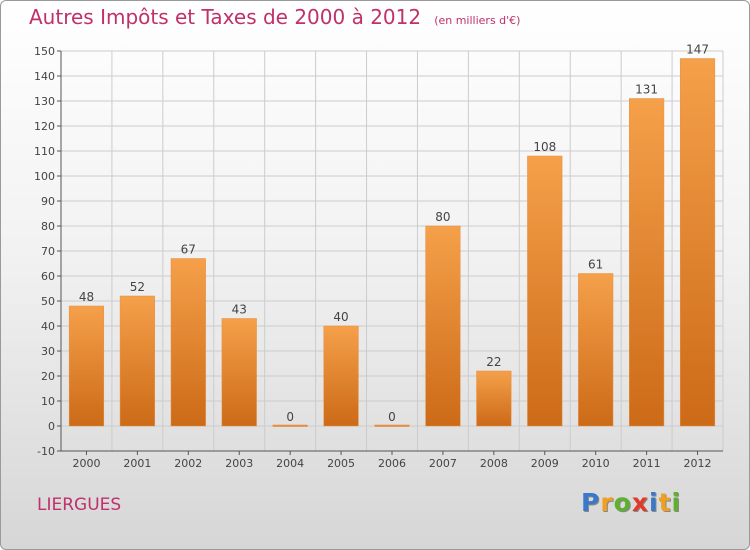 This screenshot has width=750, height=550. Describe the element at coordinates (340, 317) in the screenshot. I see `data-label: 40` at that location.